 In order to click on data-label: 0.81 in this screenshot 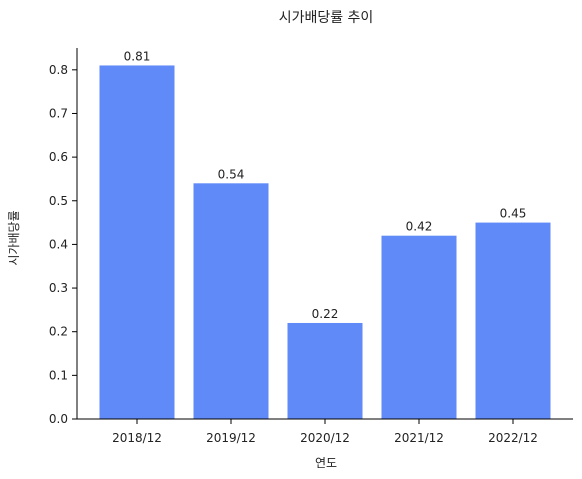, I will do `click(137, 56)`.